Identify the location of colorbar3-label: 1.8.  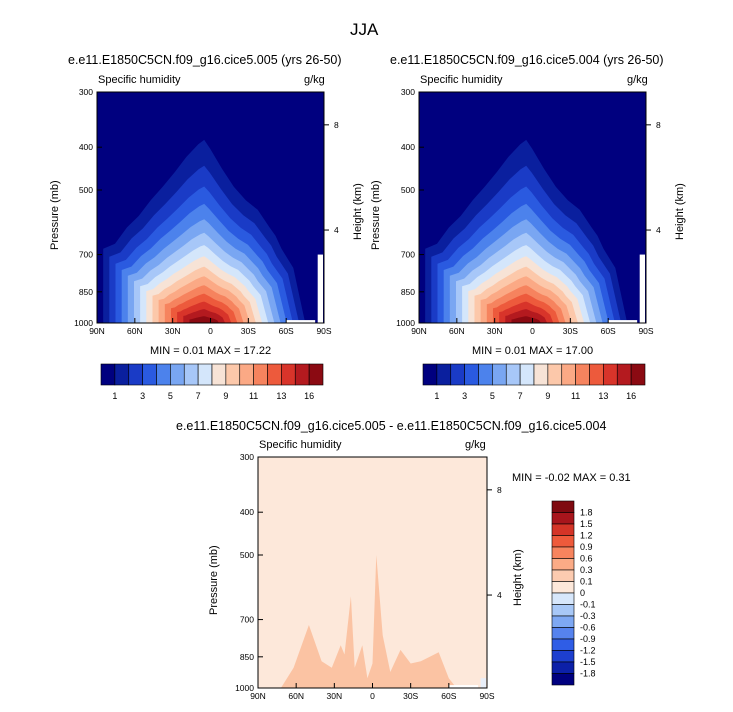
(586, 513).